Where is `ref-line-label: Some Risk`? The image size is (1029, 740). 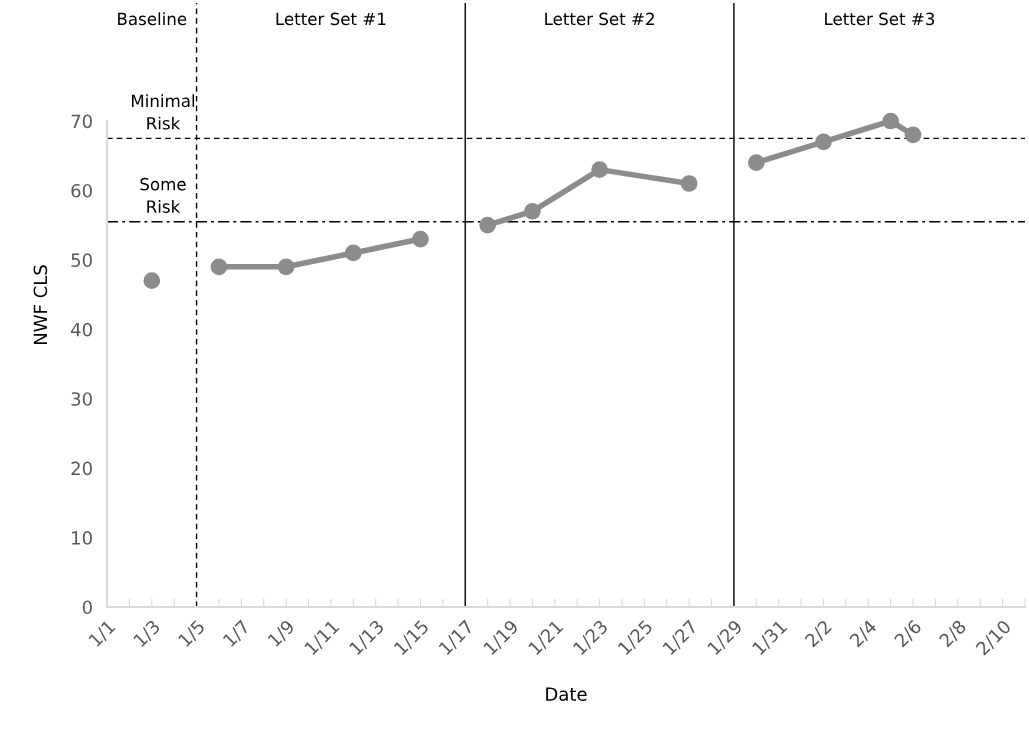 ref-line-label: Some Risk is located at coordinates (163, 195).